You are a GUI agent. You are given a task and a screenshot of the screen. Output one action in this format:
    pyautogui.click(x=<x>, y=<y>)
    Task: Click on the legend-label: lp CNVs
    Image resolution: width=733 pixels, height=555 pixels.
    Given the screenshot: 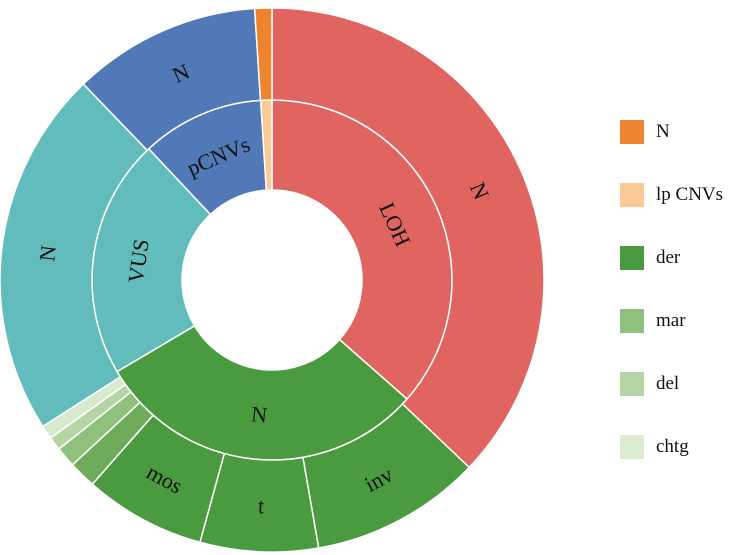 What is the action you would take?
    pyautogui.click(x=690, y=194)
    